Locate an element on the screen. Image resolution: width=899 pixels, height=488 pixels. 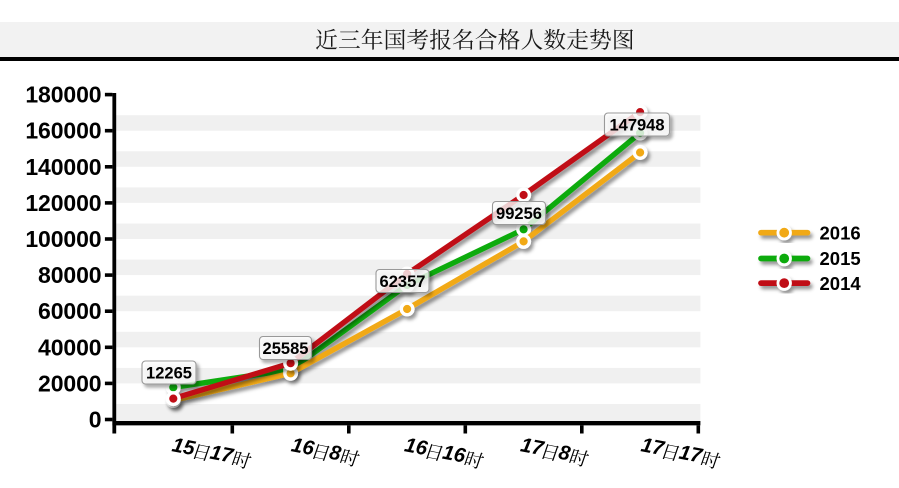
svg-text: 2014 is located at coordinates (841, 283).